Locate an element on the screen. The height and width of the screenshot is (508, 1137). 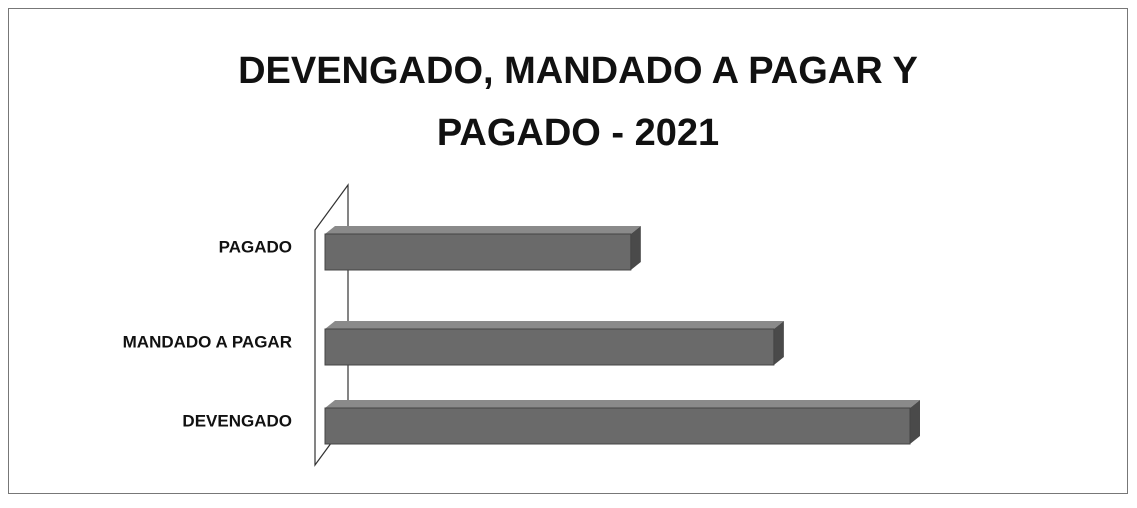
y-tick-label: PAGADO is located at coordinates (255, 246).